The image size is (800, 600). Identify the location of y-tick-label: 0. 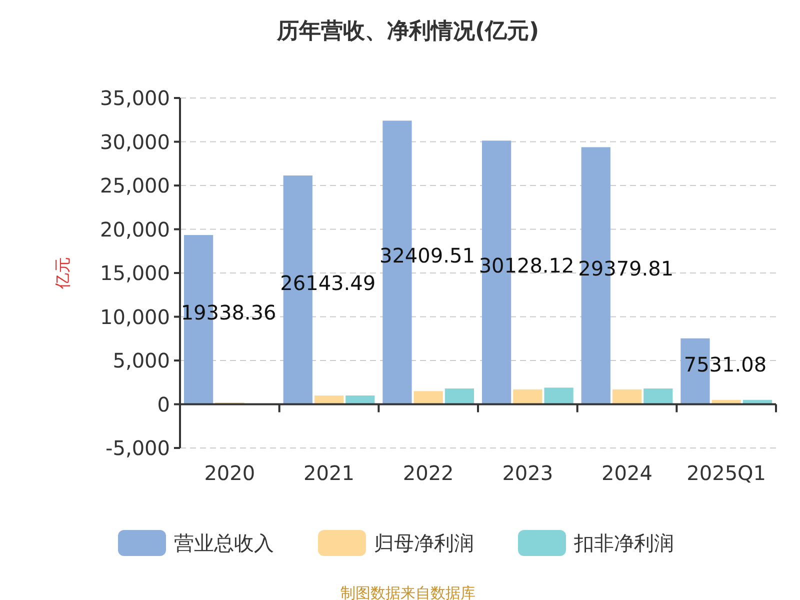
(163, 404).